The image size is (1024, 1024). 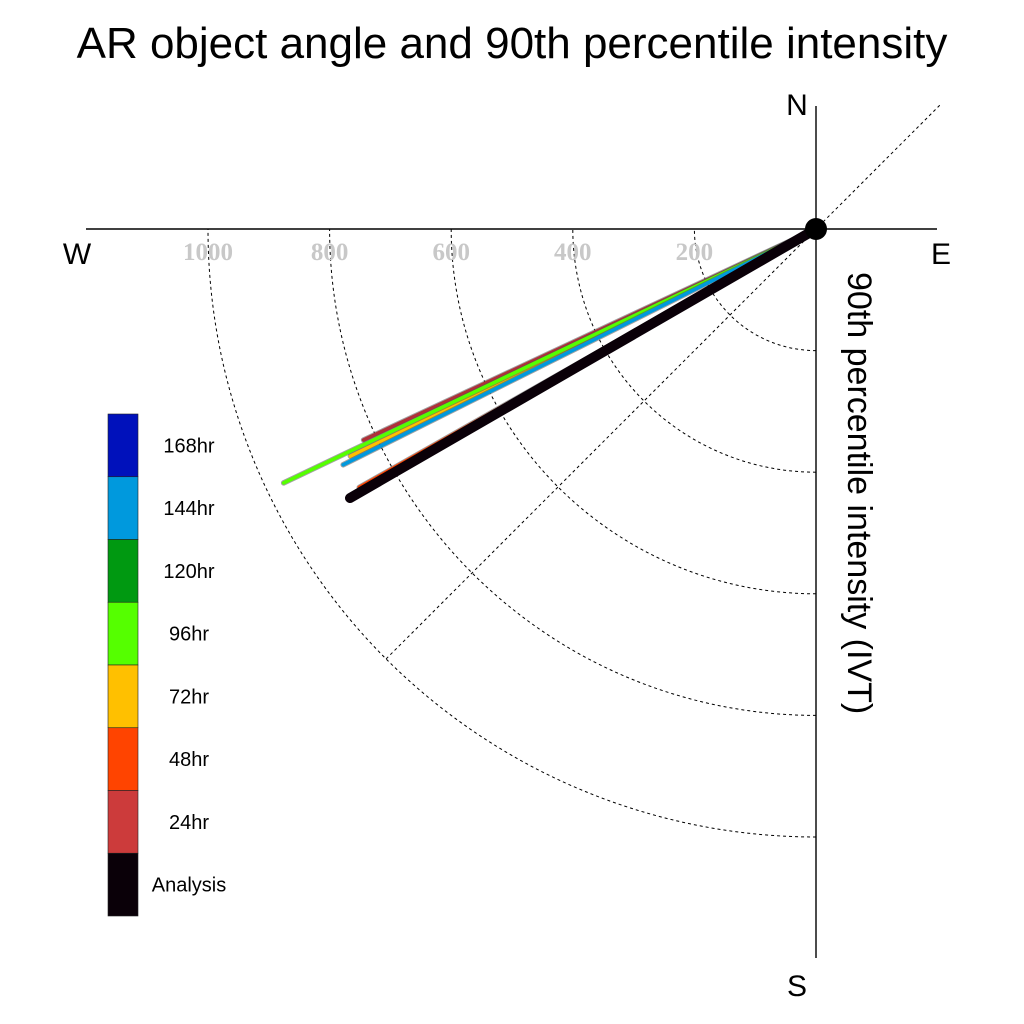 I want to click on legend-swatch-168hr, so click(x=123, y=445).